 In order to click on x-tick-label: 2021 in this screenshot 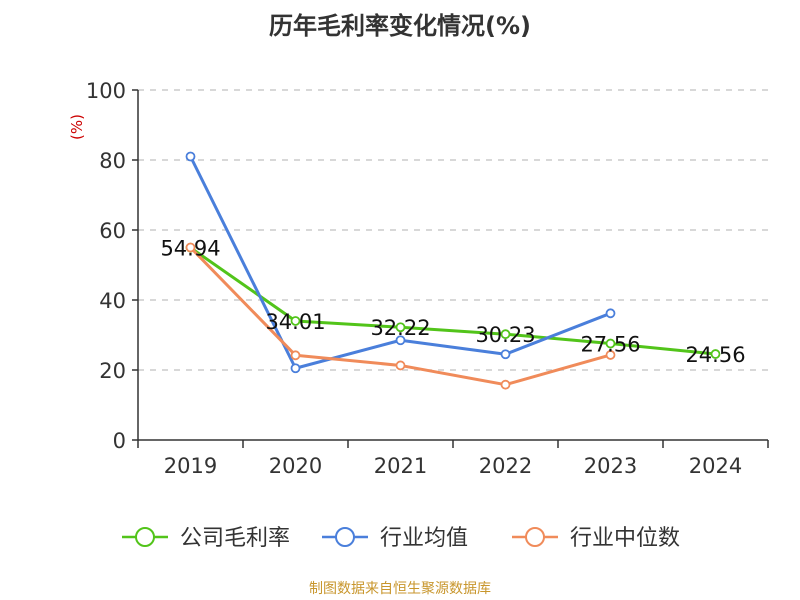, I will do `click(400, 466)`.